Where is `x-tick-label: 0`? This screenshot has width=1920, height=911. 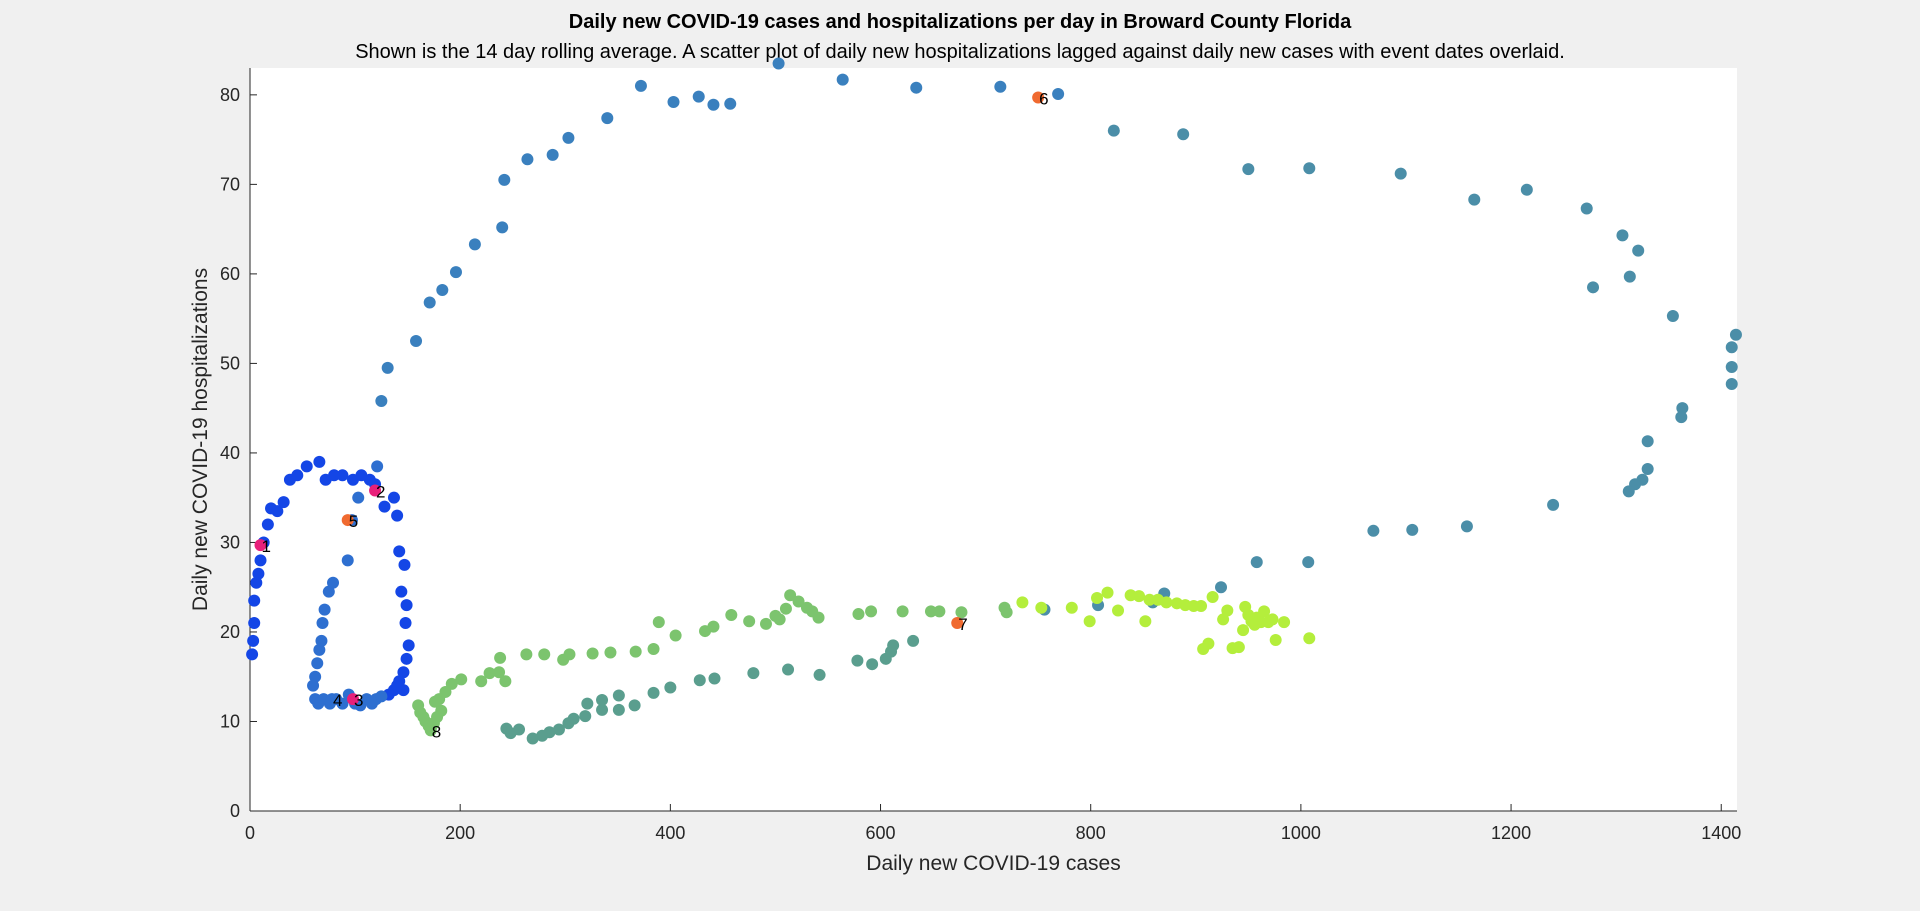
x-tick-label: 0 is located at coordinates (250, 833).